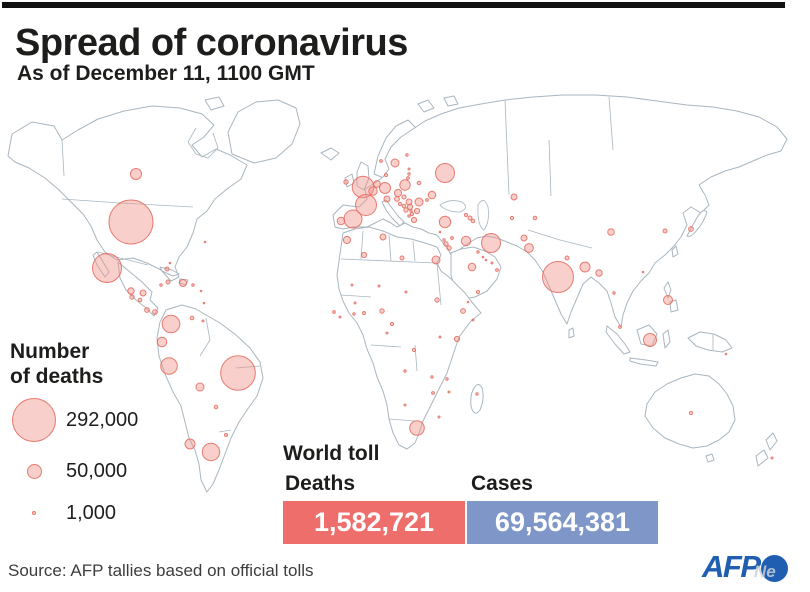 Image resolution: width=810 pixels, height=592 pixels. What do you see at coordinates (170, 263) in the screenshot?
I see `bubble-bahamas` at bounding box center [170, 263].